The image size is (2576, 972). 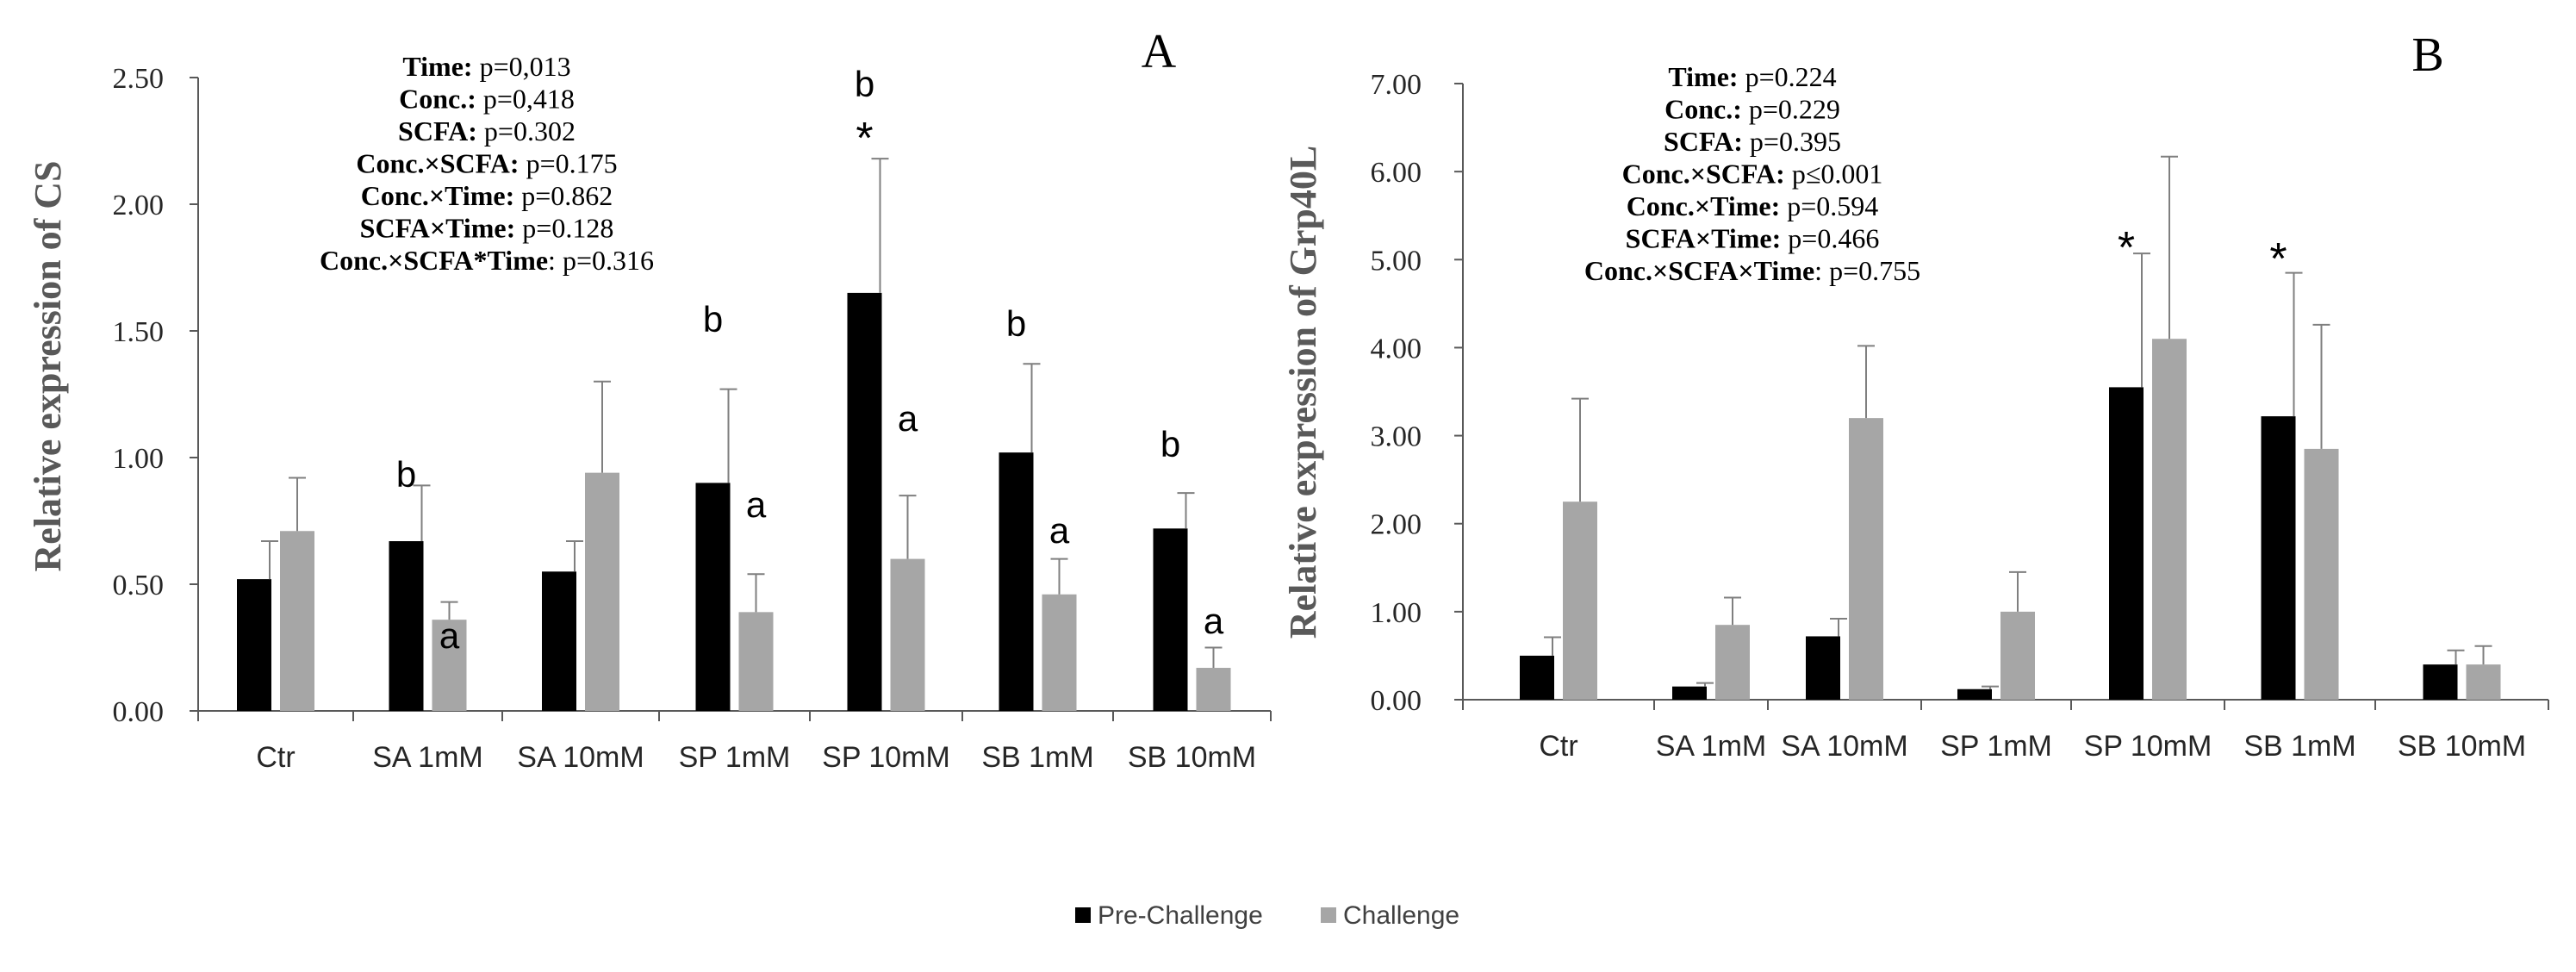 I want to click on y-tick-label: 7.00, so click(x=1397, y=85).